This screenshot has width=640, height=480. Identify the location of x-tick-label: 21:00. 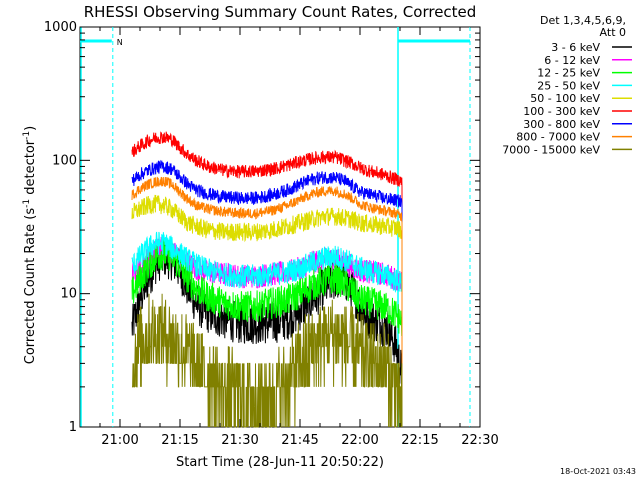
(119, 440).